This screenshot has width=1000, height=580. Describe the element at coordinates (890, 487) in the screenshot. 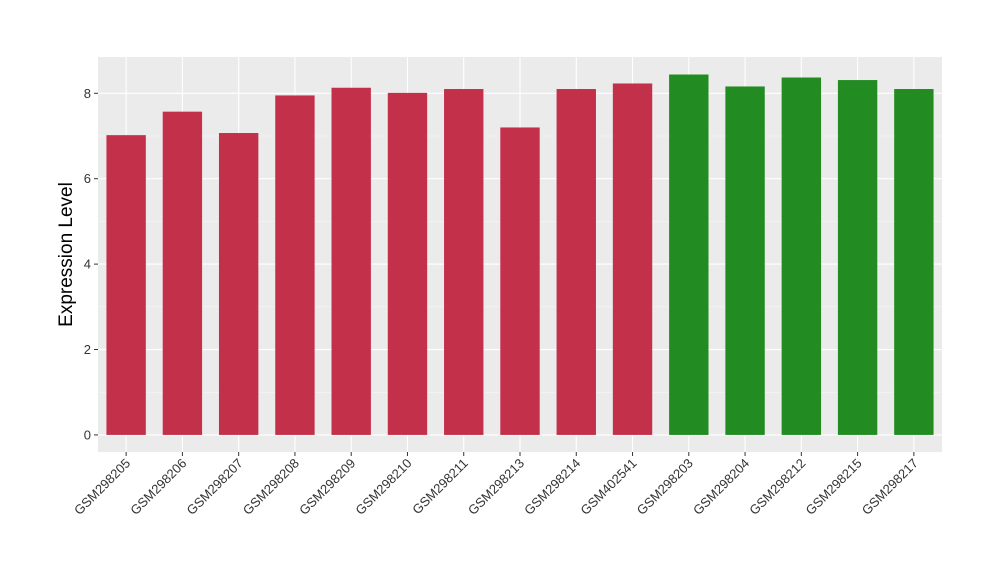

I see `x-tick-label: GSM298217` at that location.